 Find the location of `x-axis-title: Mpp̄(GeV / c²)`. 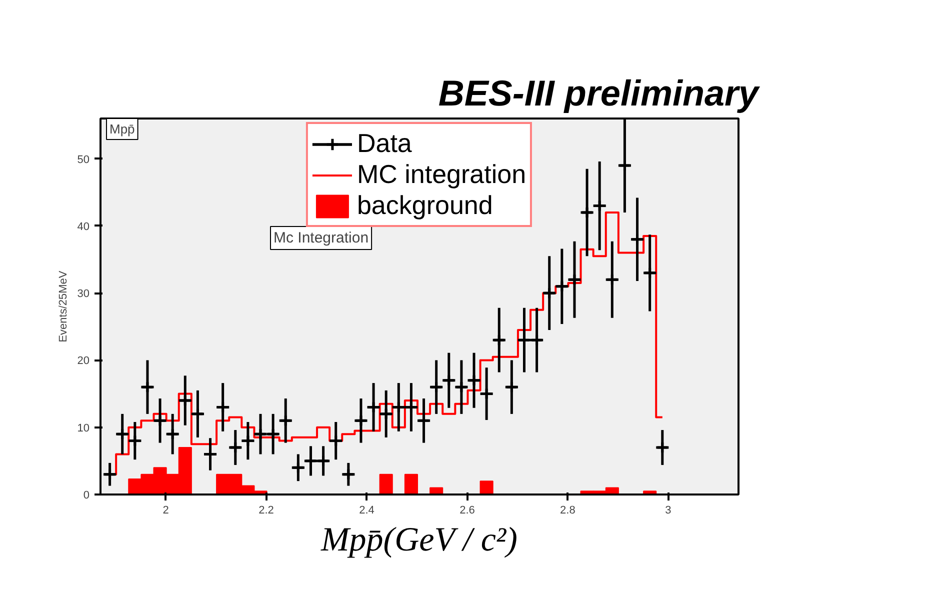

x-axis-title: Mpp̄(GeV / c²) is located at coordinates (419, 540).